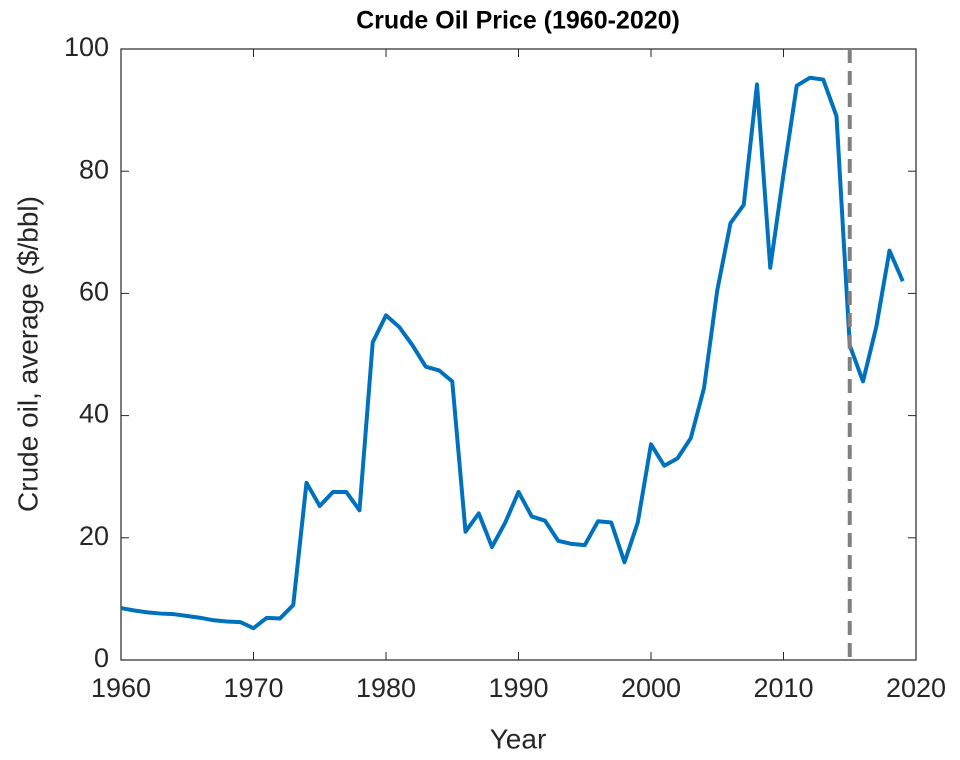 This screenshot has width=960, height=760. Describe the element at coordinates (518, 688) in the screenshot. I see `x-tick-label: 1990` at that location.